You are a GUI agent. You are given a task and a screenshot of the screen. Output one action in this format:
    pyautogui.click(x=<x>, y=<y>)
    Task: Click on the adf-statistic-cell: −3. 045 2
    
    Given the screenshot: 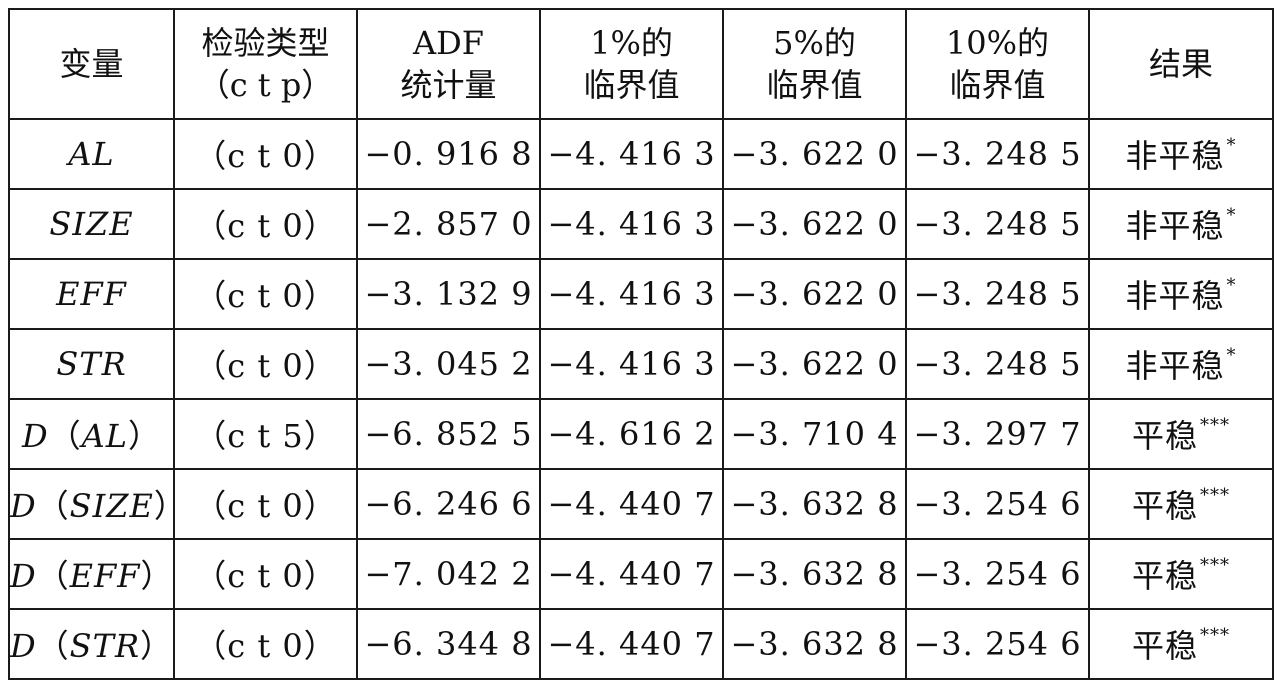 What is the action you would take?
    pyautogui.click(x=448, y=364)
    